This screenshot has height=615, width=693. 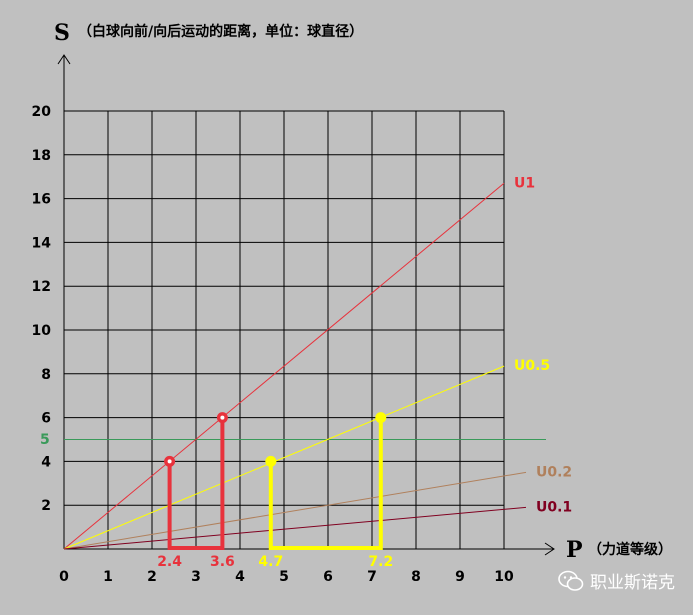 I want to click on y-tick-label: 4, so click(x=46, y=462).